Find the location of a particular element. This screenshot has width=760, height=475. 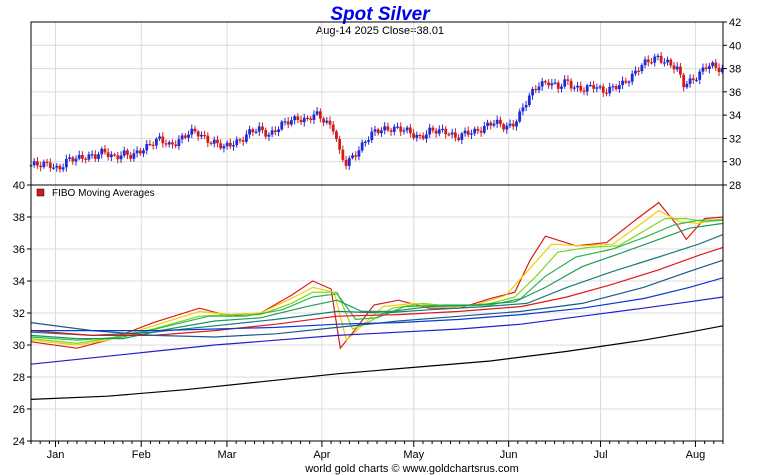

price-tick-label: 34 is located at coordinates (735, 116).